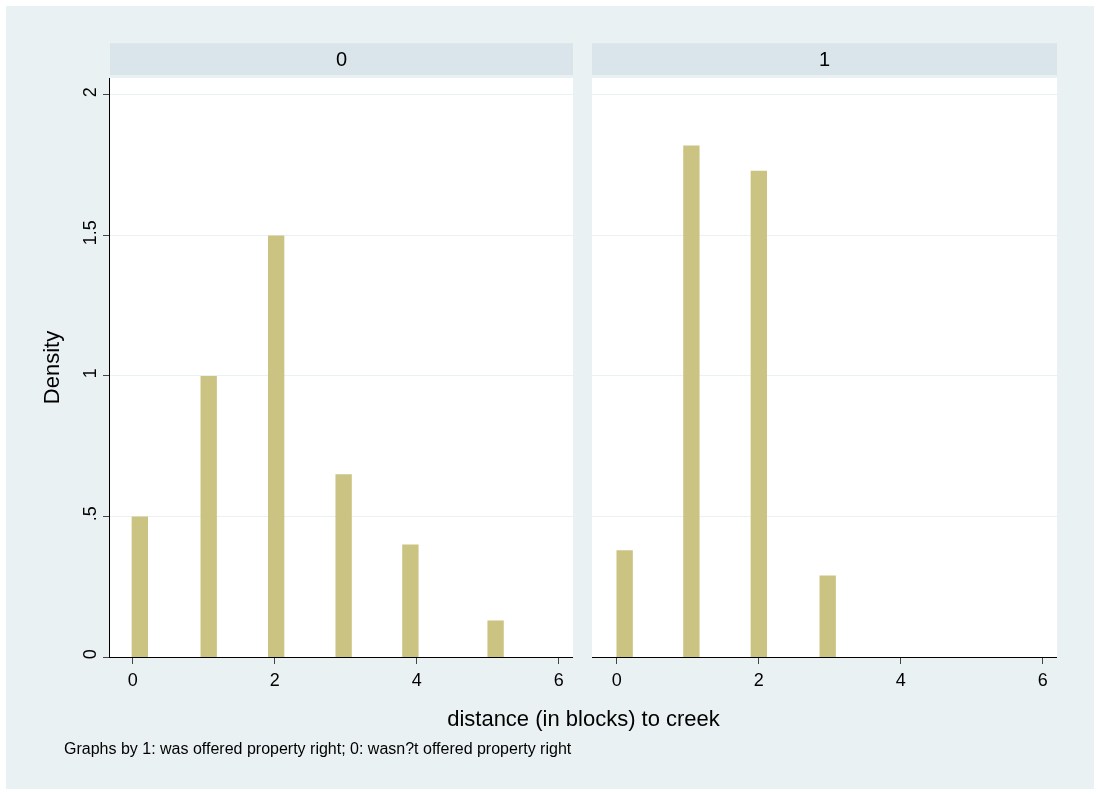  What do you see at coordinates (342, 59) in the screenshot?
I see `chart-title: 0` at bounding box center [342, 59].